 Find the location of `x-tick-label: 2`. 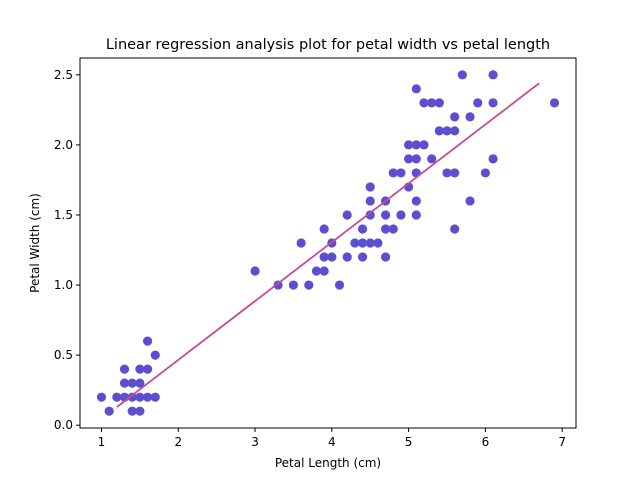

x-tick-label: 2 is located at coordinates (178, 442).